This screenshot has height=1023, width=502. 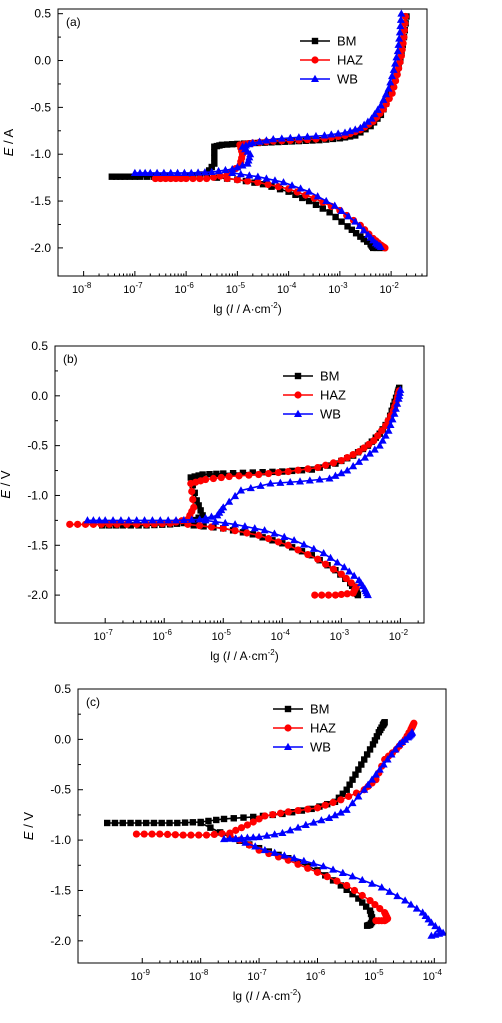 I want to click on x-tick-exponent: -4, so click(x=287, y=632).